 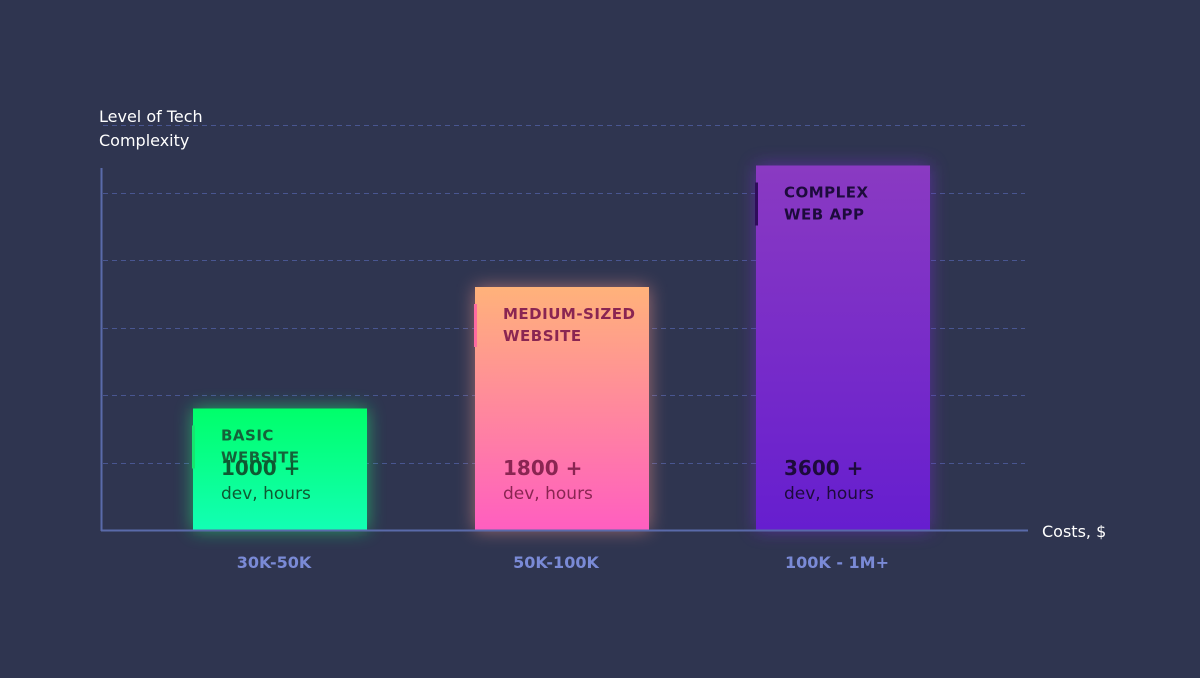 What do you see at coordinates (1074, 531) in the screenshot?
I see `x-axis-title: Costs, $` at bounding box center [1074, 531].